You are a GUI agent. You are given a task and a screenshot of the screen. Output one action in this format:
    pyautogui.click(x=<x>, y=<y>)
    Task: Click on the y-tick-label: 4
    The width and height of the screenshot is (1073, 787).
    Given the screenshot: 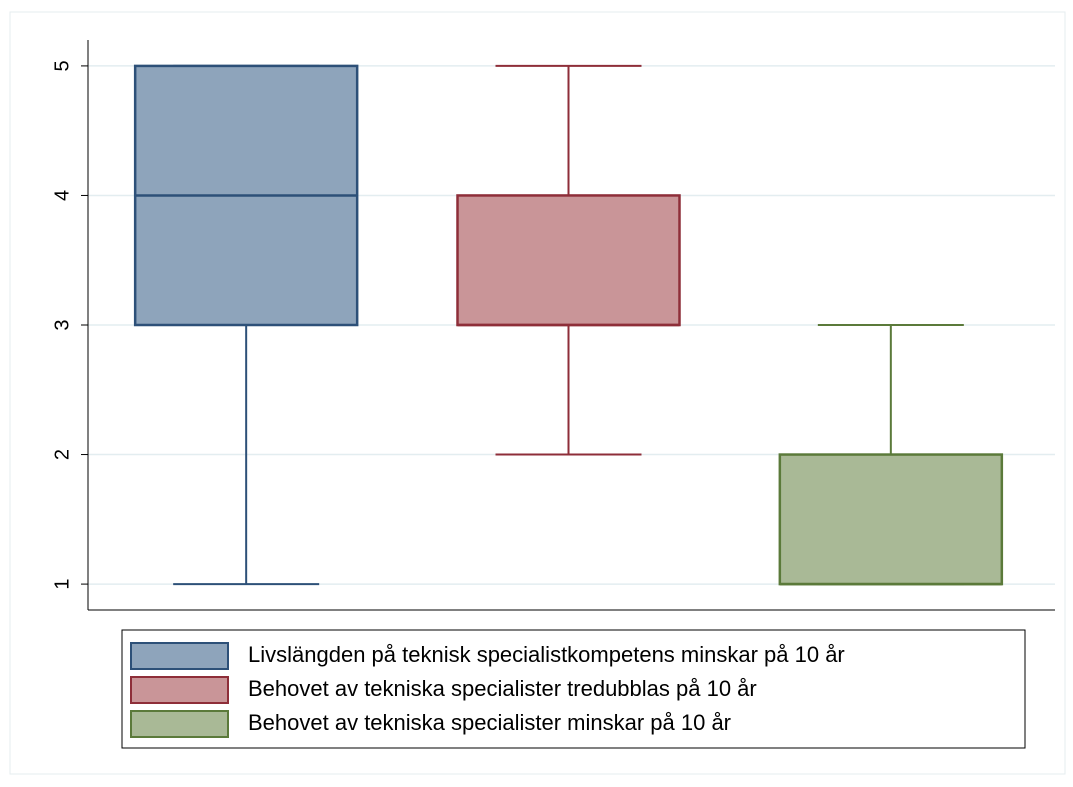 What is the action you would take?
    pyautogui.click(x=62, y=195)
    